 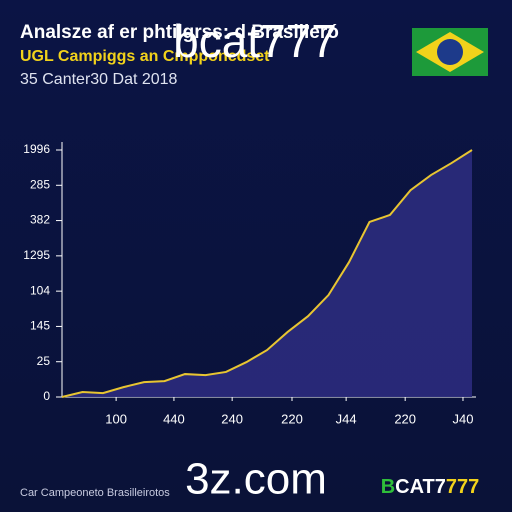 What do you see at coordinates (179, 32) in the screenshot?
I see `title: Analsze af er phtilgrss: d Brasilleró` at bounding box center [179, 32].